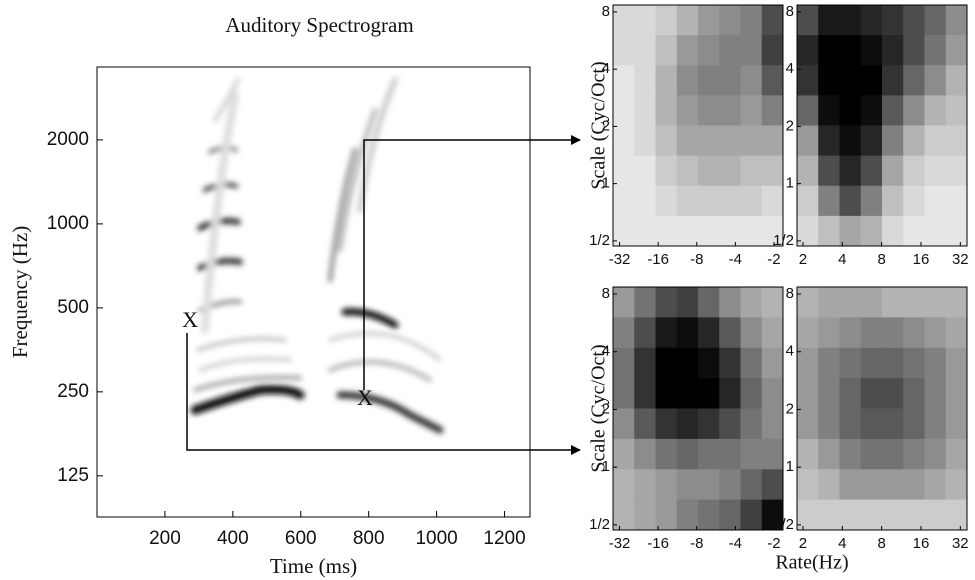  Describe the element at coordinates (921, 543) in the screenshot. I see `x-tick-label: 16` at that location.